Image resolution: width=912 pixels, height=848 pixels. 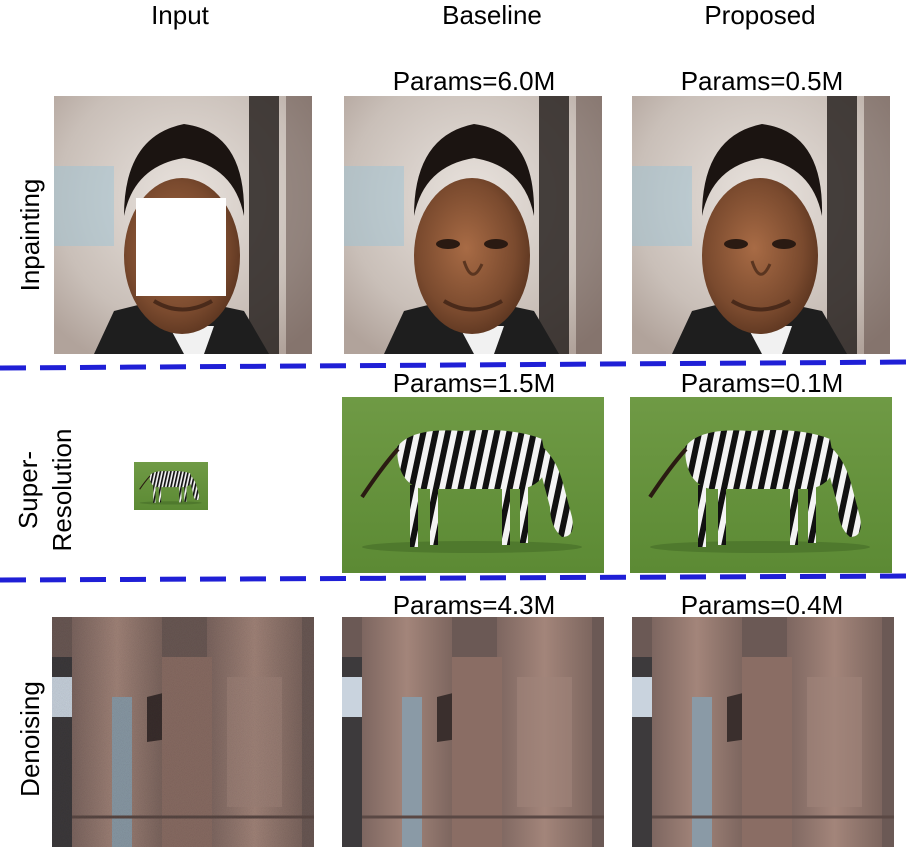 What do you see at coordinates (473, 732) in the screenshot?
I see `baseline-image-denoising` at bounding box center [473, 732].